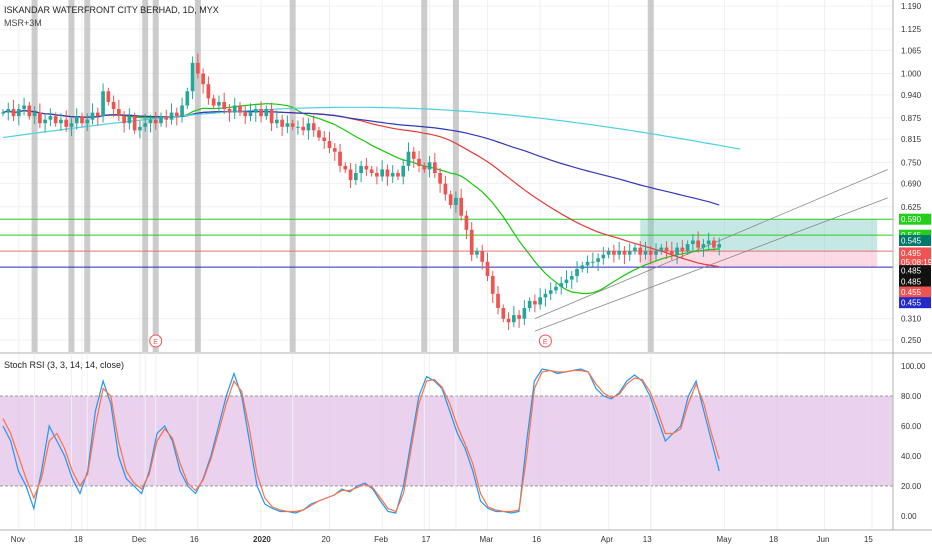 The image size is (932, 550). I want to click on price-tick-label: 0.690, so click(911, 184).